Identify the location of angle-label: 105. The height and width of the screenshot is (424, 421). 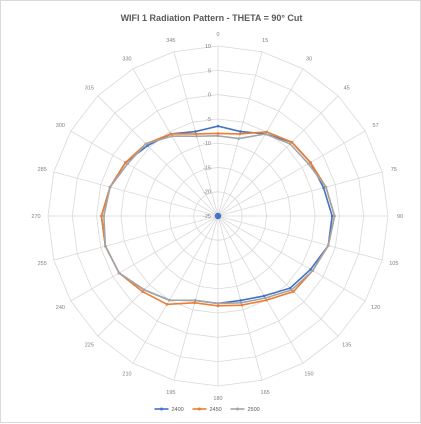
(393, 264).